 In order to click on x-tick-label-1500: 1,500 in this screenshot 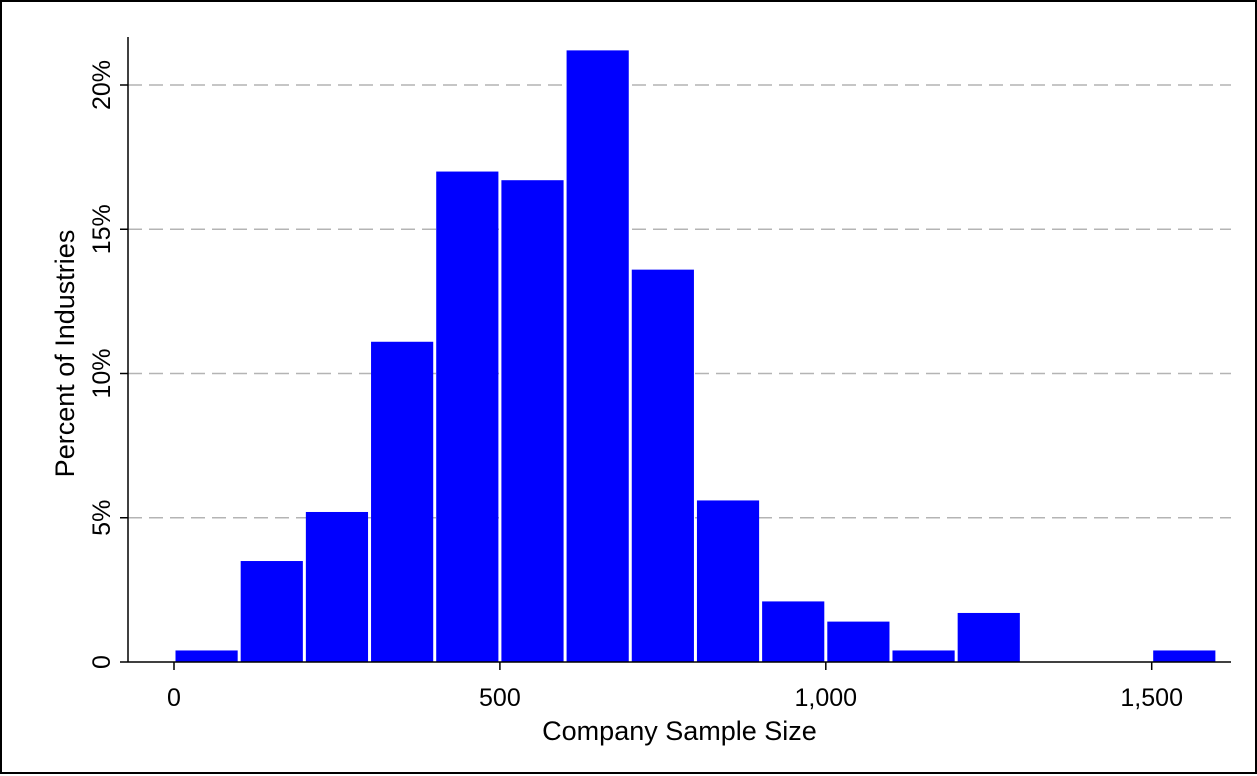, I will do `click(1151, 698)`.